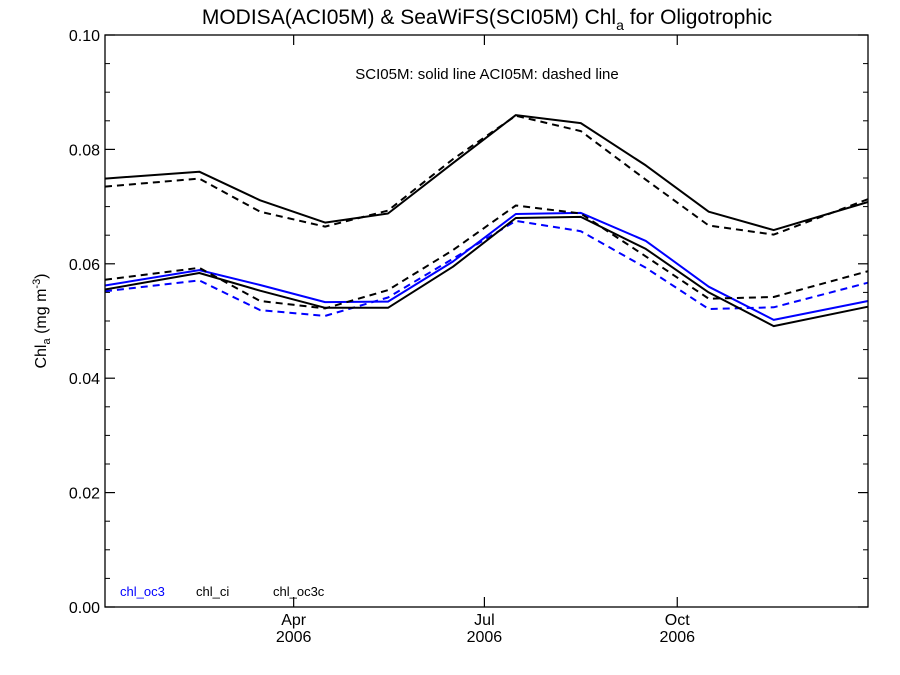  I want to click on y-tick-label: 0.00, so click(84, 608).